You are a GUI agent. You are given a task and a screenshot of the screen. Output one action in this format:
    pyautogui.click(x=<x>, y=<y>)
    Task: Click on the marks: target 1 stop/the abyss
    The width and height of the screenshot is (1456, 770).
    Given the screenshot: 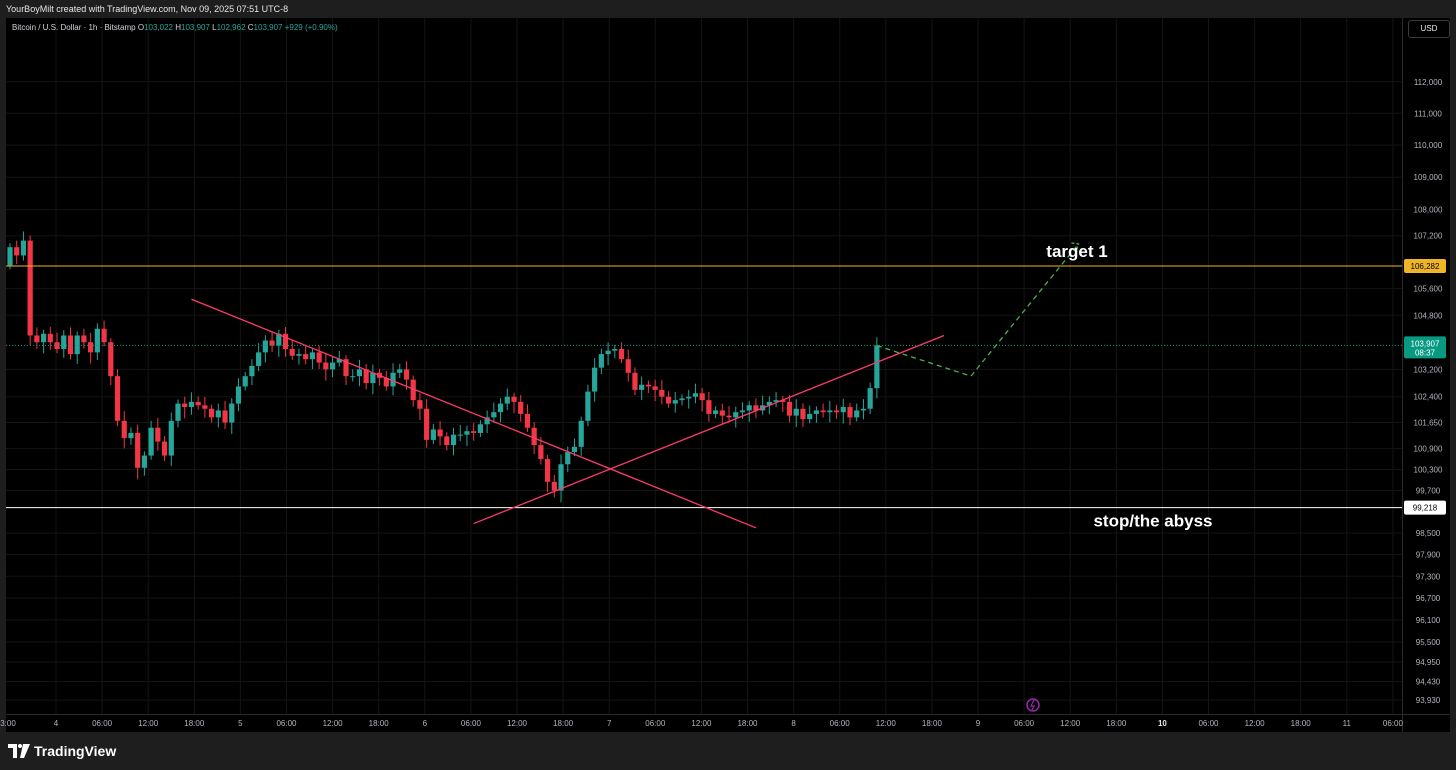 What is the action you would take?
    pyautogui.click(x=1044, y=477)
    